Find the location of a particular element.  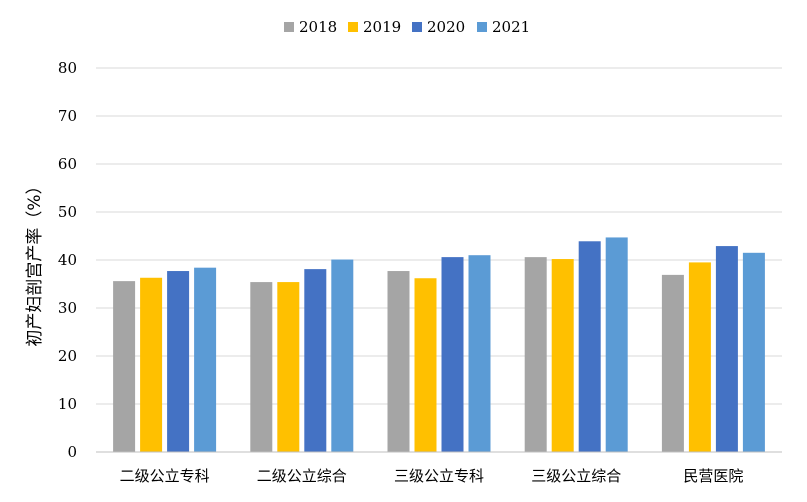

y-tick-label: 40 is located at coordinates (67, 260).